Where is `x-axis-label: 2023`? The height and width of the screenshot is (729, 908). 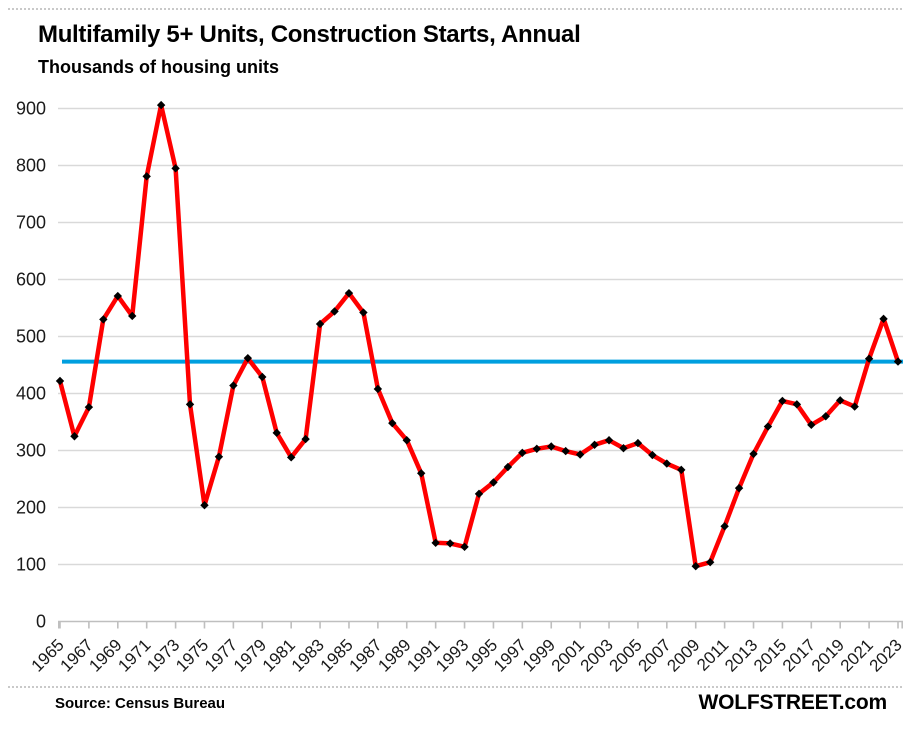
x-axis-label: 2023 is located at coordinates (886, 655).